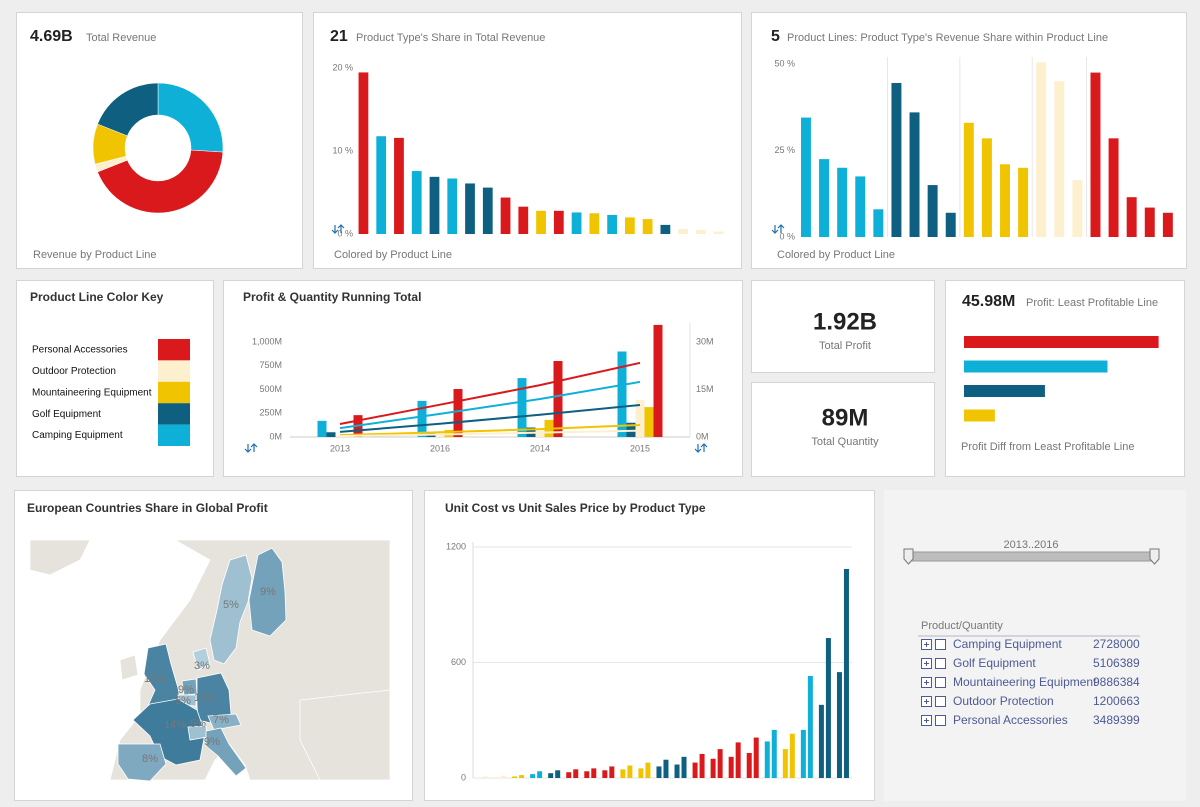 This screenshot has width=1200, height=807. What do you see at coordinates (150, 759) in the screenshot?
I see `value-label: 8%` at bounding box center [150, 759].